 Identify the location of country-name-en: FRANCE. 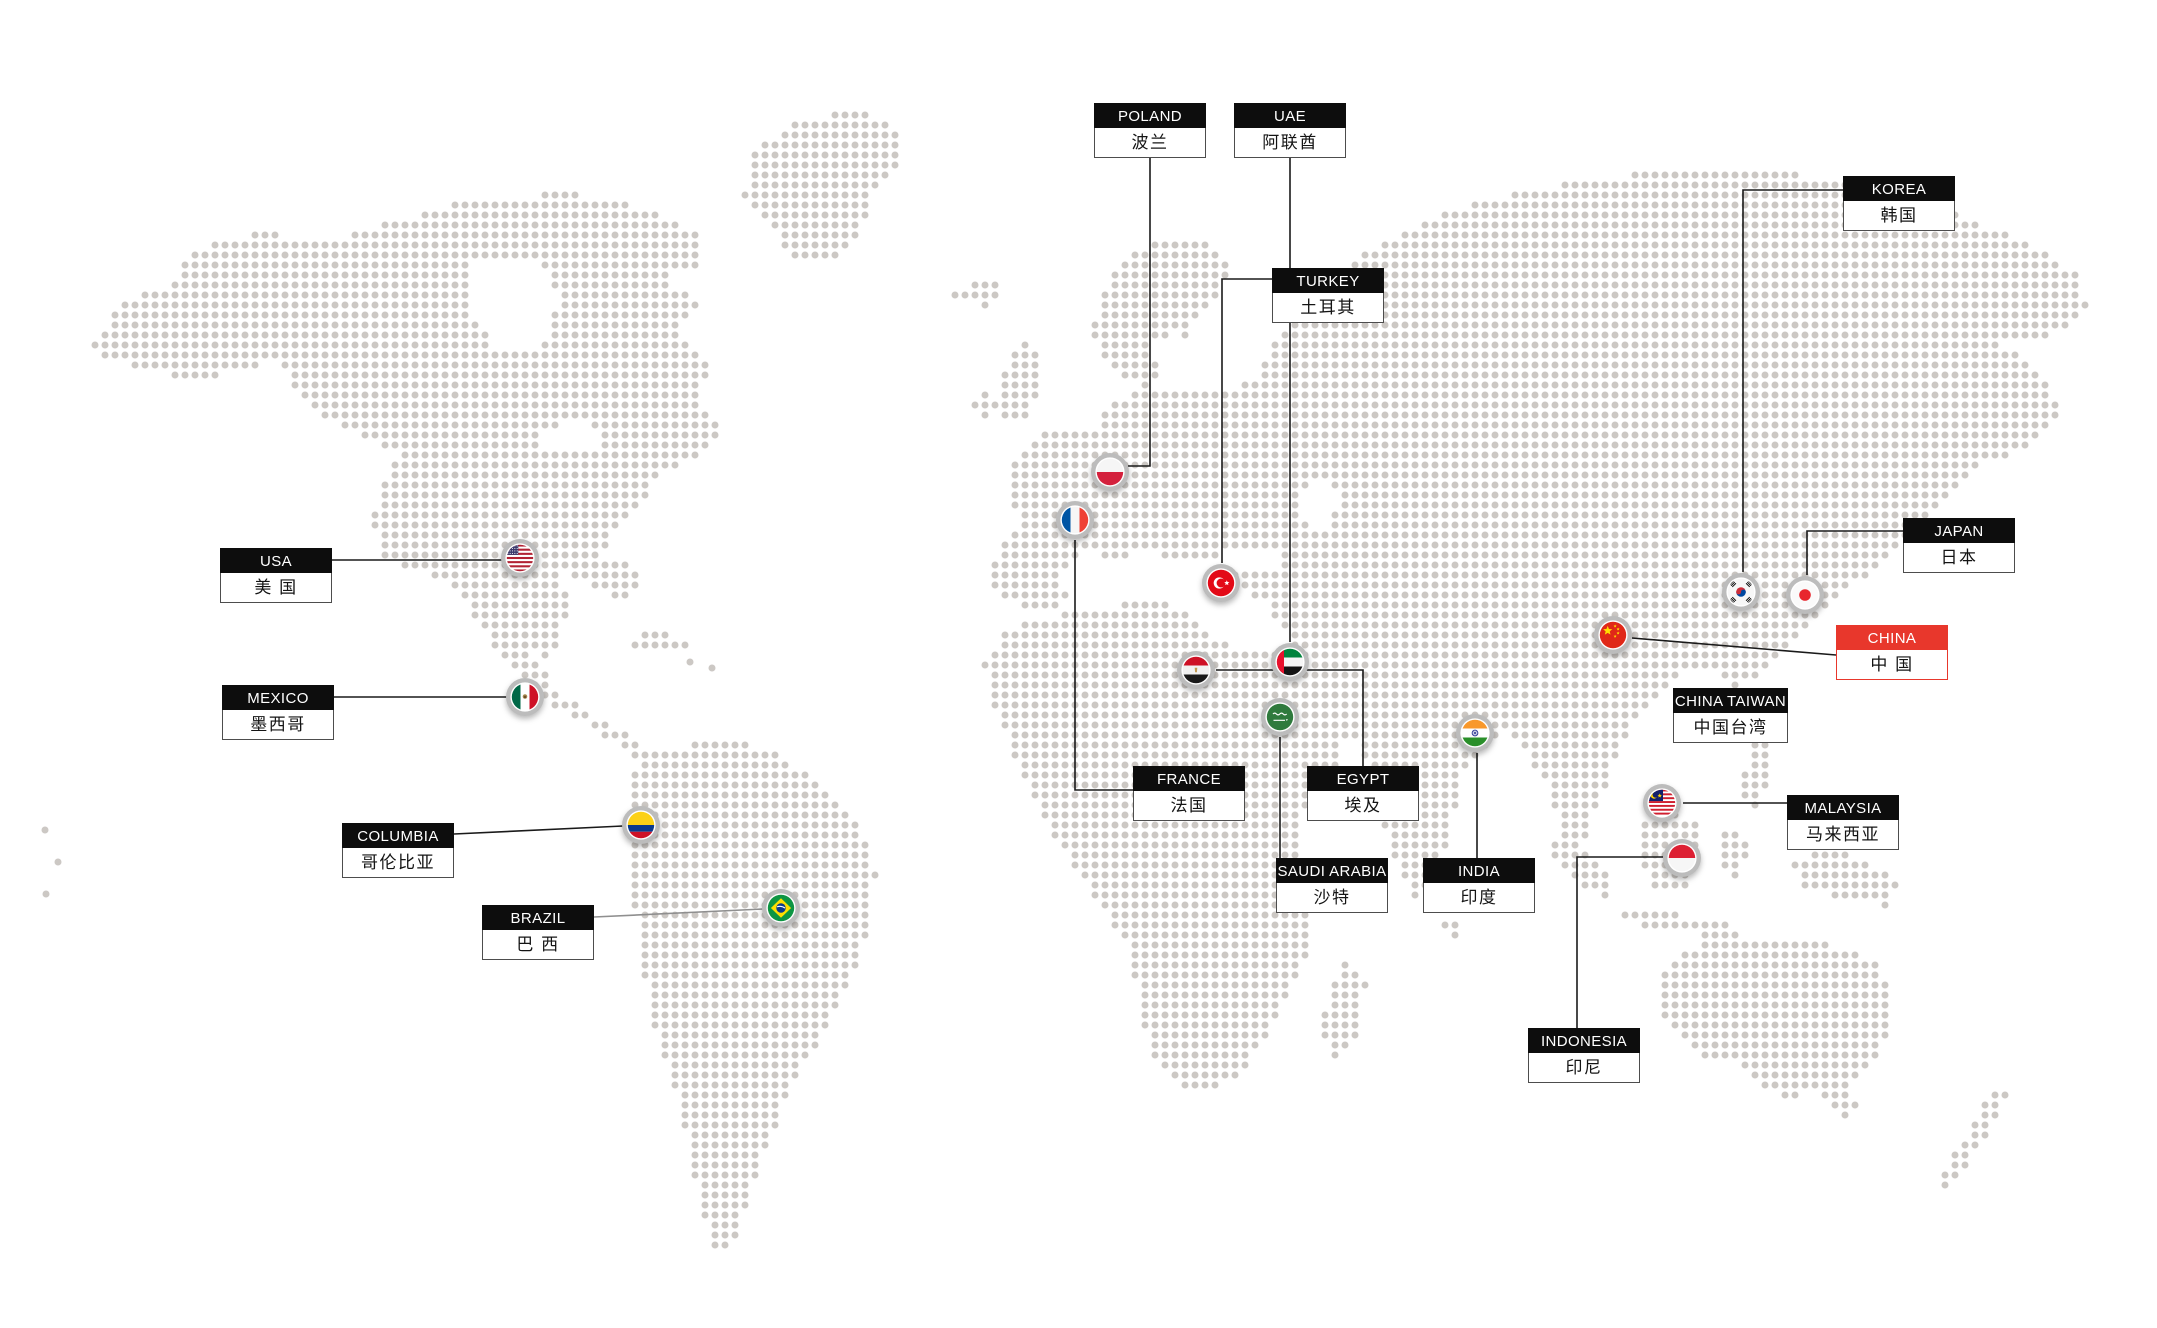
(1189, 778).